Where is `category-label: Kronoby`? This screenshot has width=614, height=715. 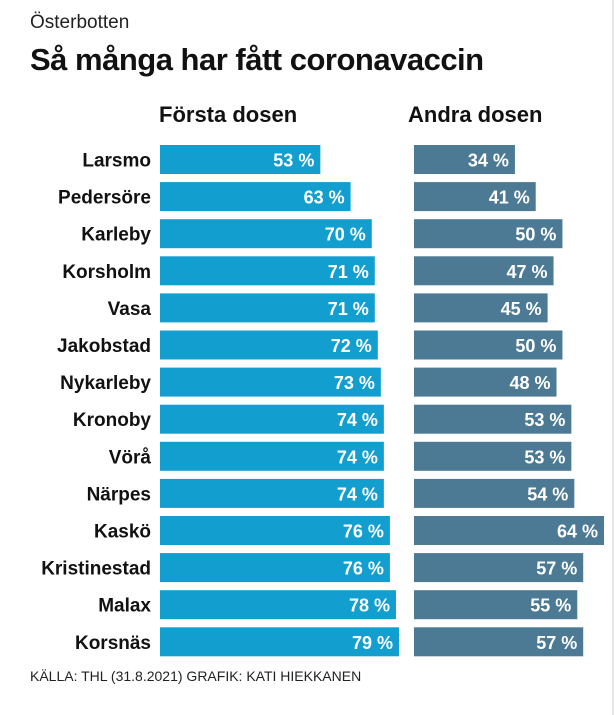
category-label: Kronoby is located at coordinates (112, 420).